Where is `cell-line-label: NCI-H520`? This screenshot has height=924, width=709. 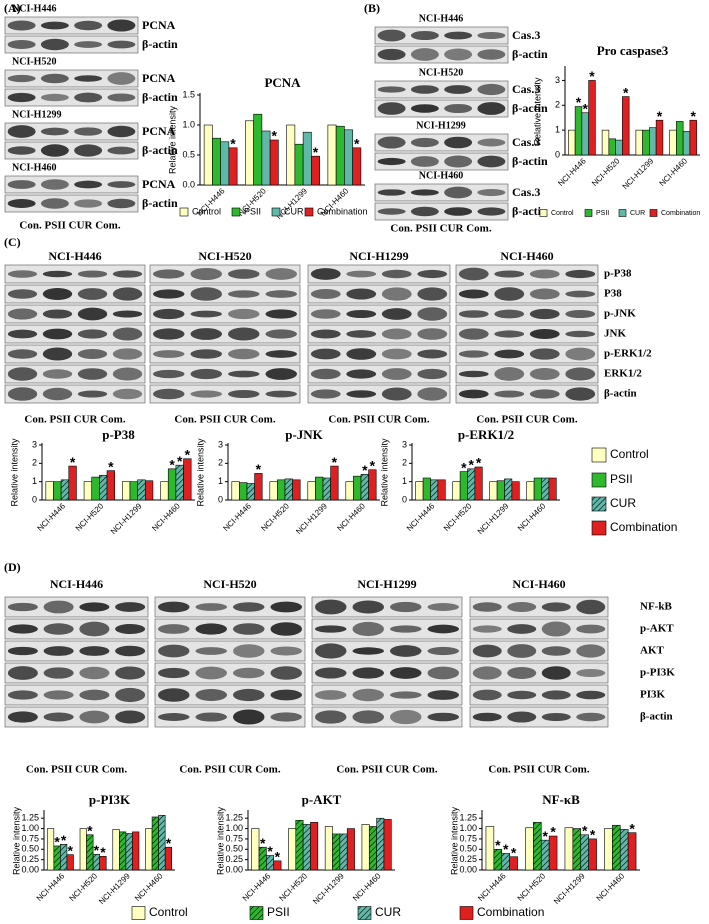
cell-line-label: NCI-H520 is located at coordinates (224, 256).